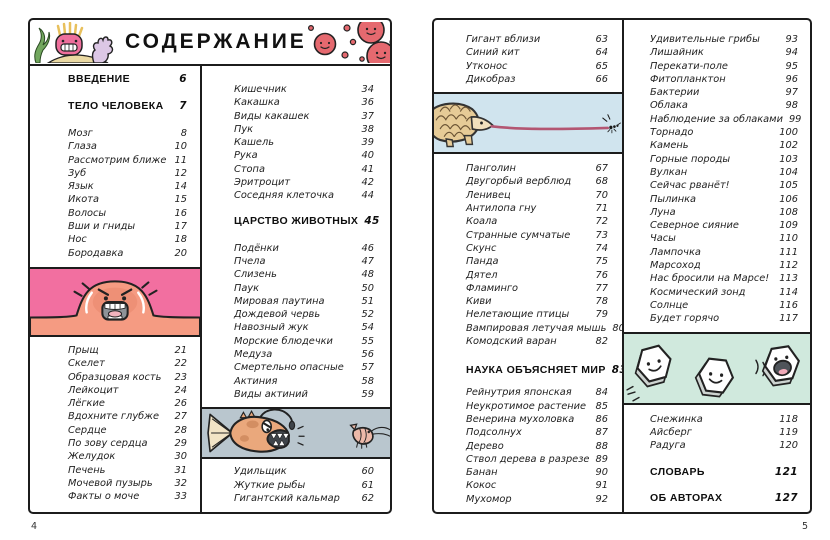  What do you see at coordinates (601, 315) in the screenshot?
I see `toc-entry-page: 79` at bounding box center [601, 315].